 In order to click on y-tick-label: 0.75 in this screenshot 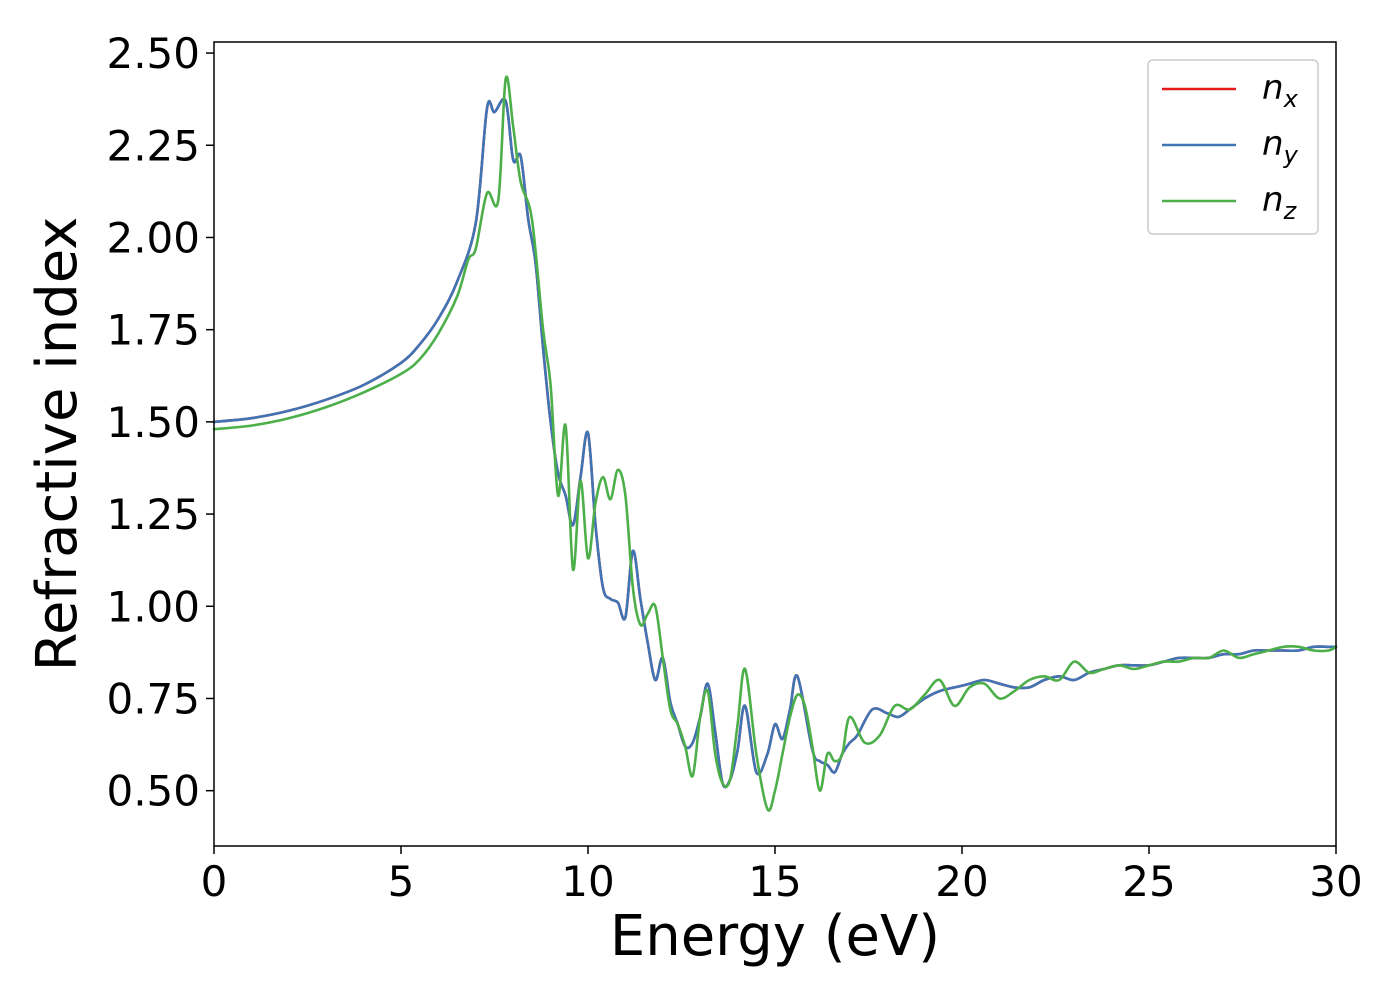, I will do `click(153, 698)`.